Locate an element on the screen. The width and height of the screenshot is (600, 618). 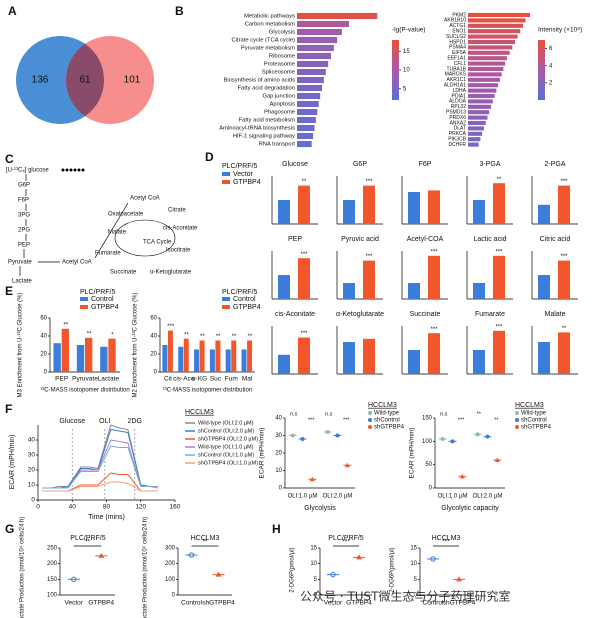
y-tick-label: 150 is located at coordinates (52, 580).